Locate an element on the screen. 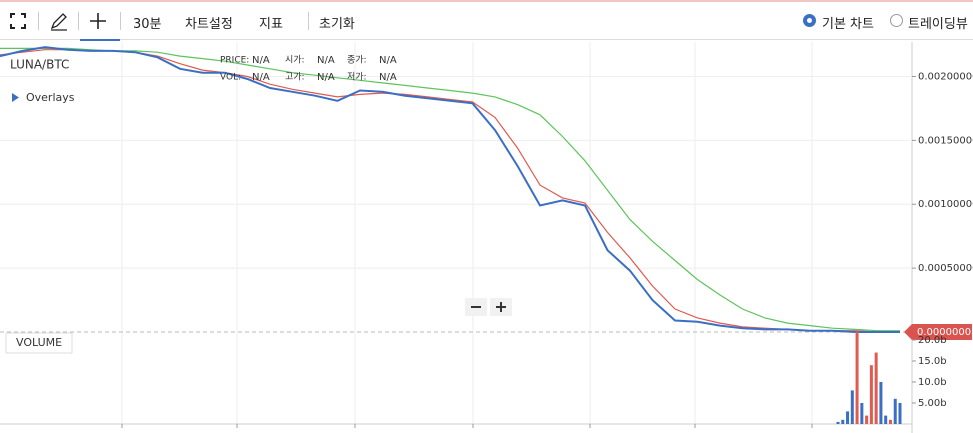 The height and width of the screenshot is (433, 973). volume-title-box is located at coordinates (39, 343).